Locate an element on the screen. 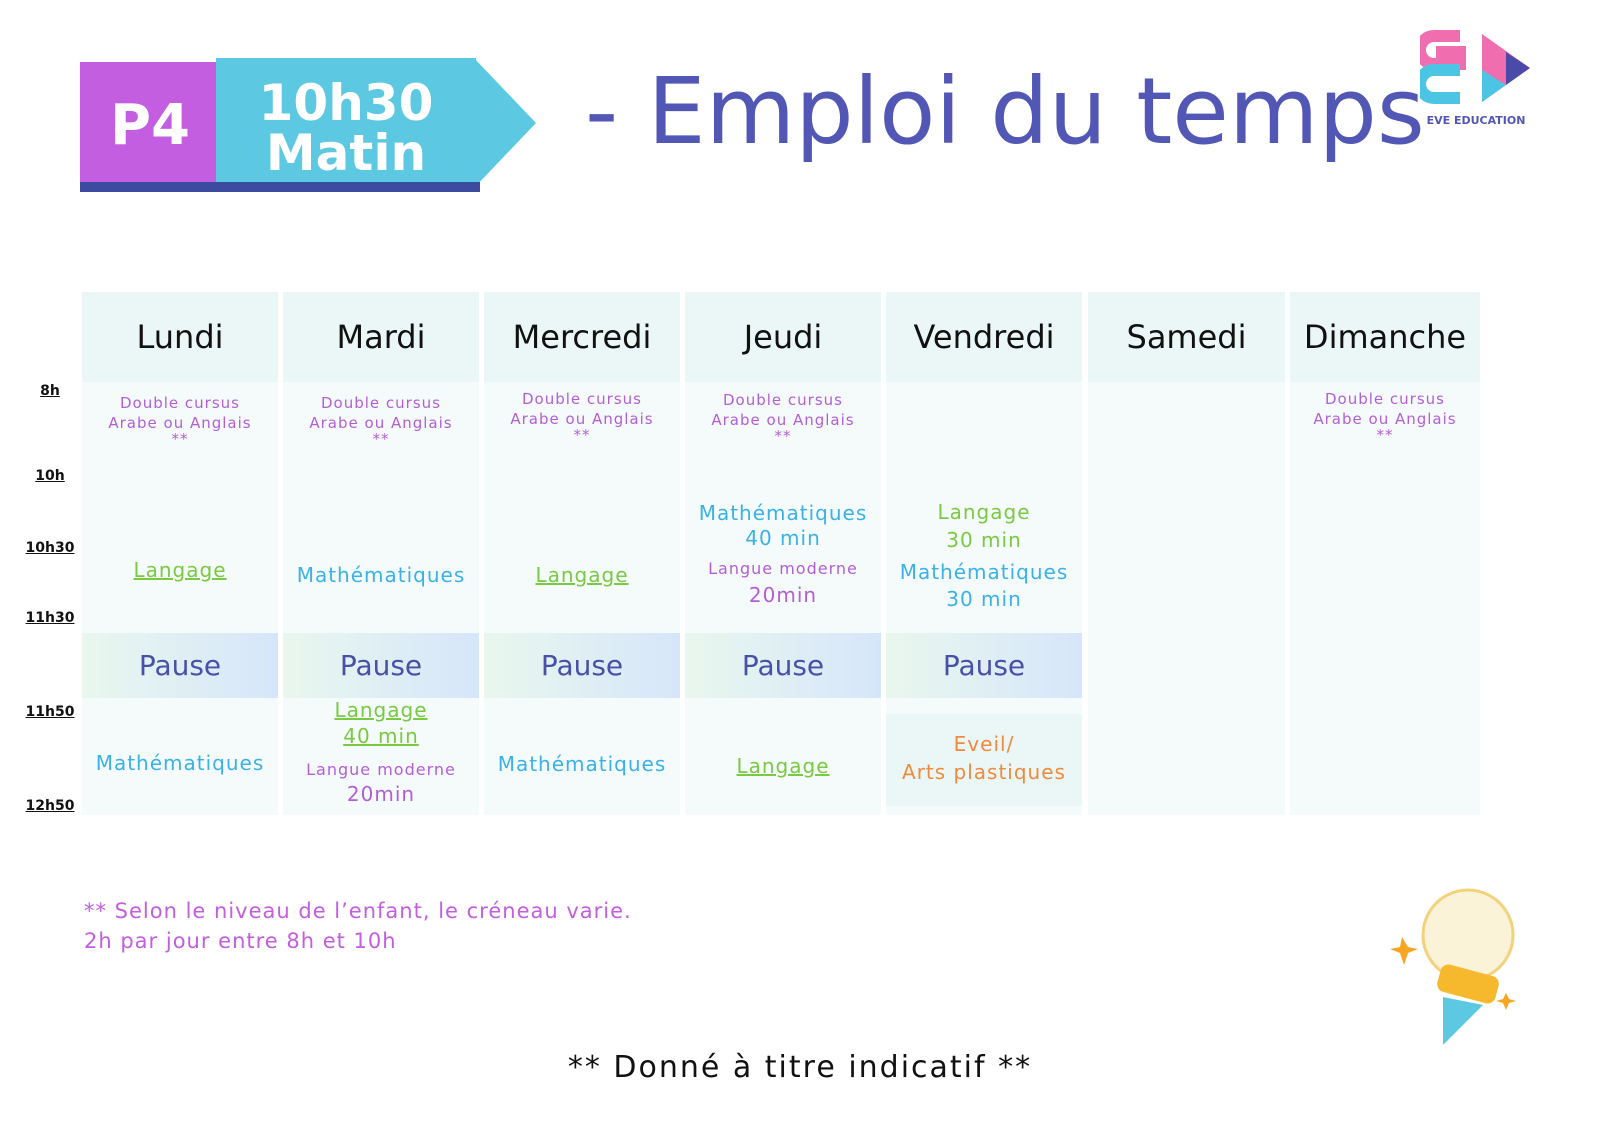 The image size is (1600, 1131). slot-text: Arts plastiques is located at coordinates (984, 772).